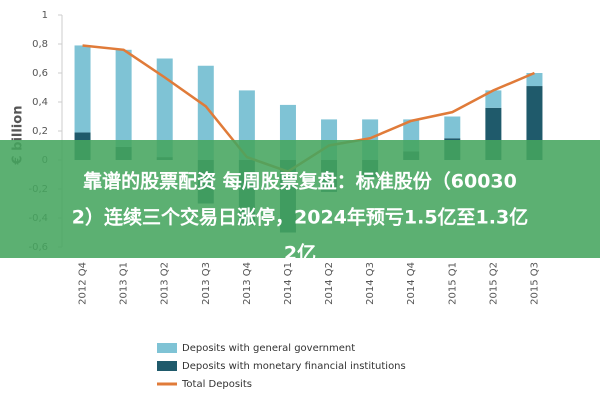  What do you see at coordinates (216, 384) in the screenshot?
I see `legend-label: Total Deposits` at bounding box center [216, 384].